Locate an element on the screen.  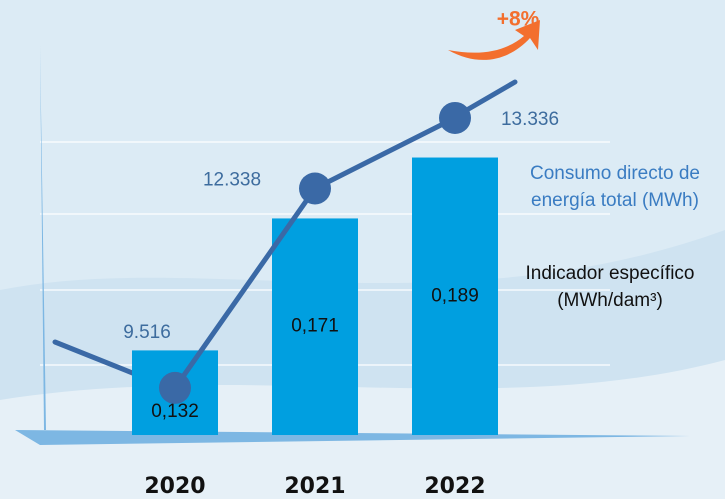
annotation: +8% is located at coordinates (518, 19).